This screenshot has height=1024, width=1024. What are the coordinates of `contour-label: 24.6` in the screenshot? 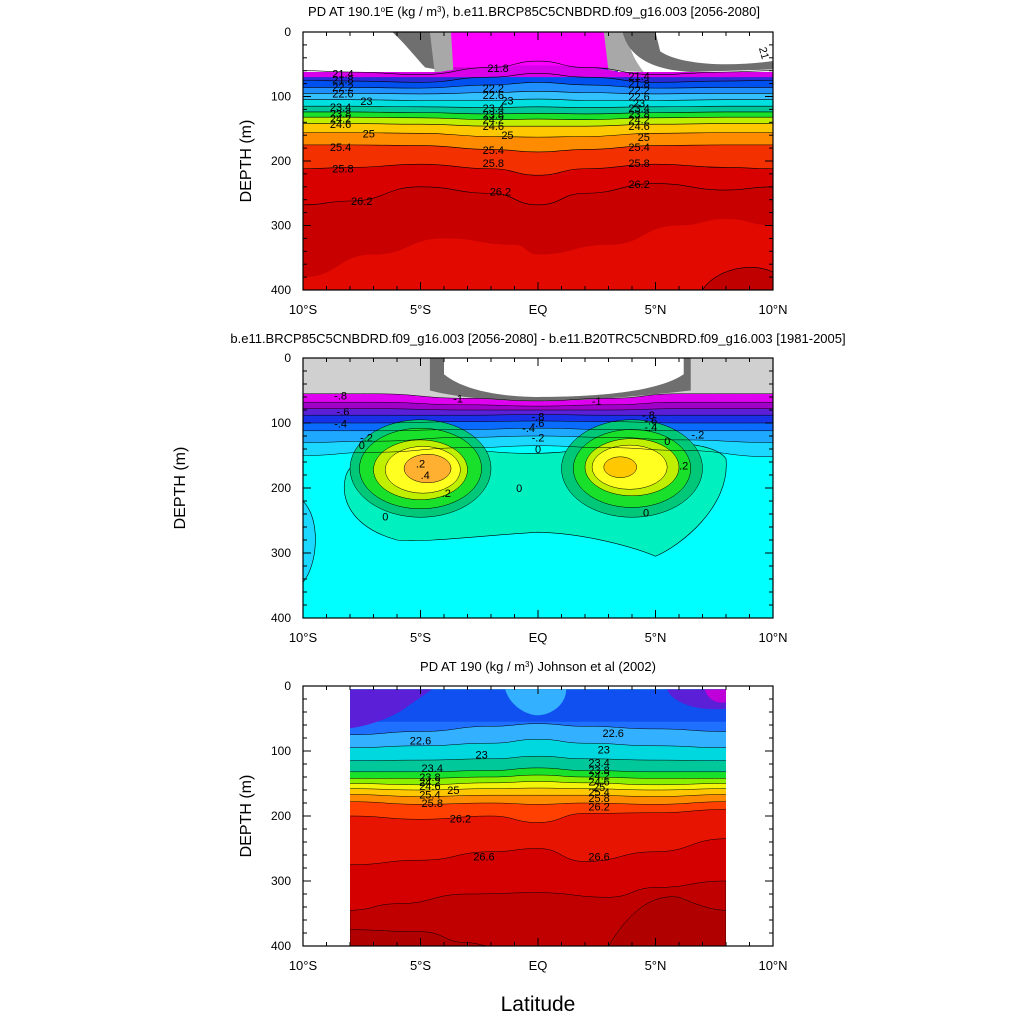 It's located at (598, 783).